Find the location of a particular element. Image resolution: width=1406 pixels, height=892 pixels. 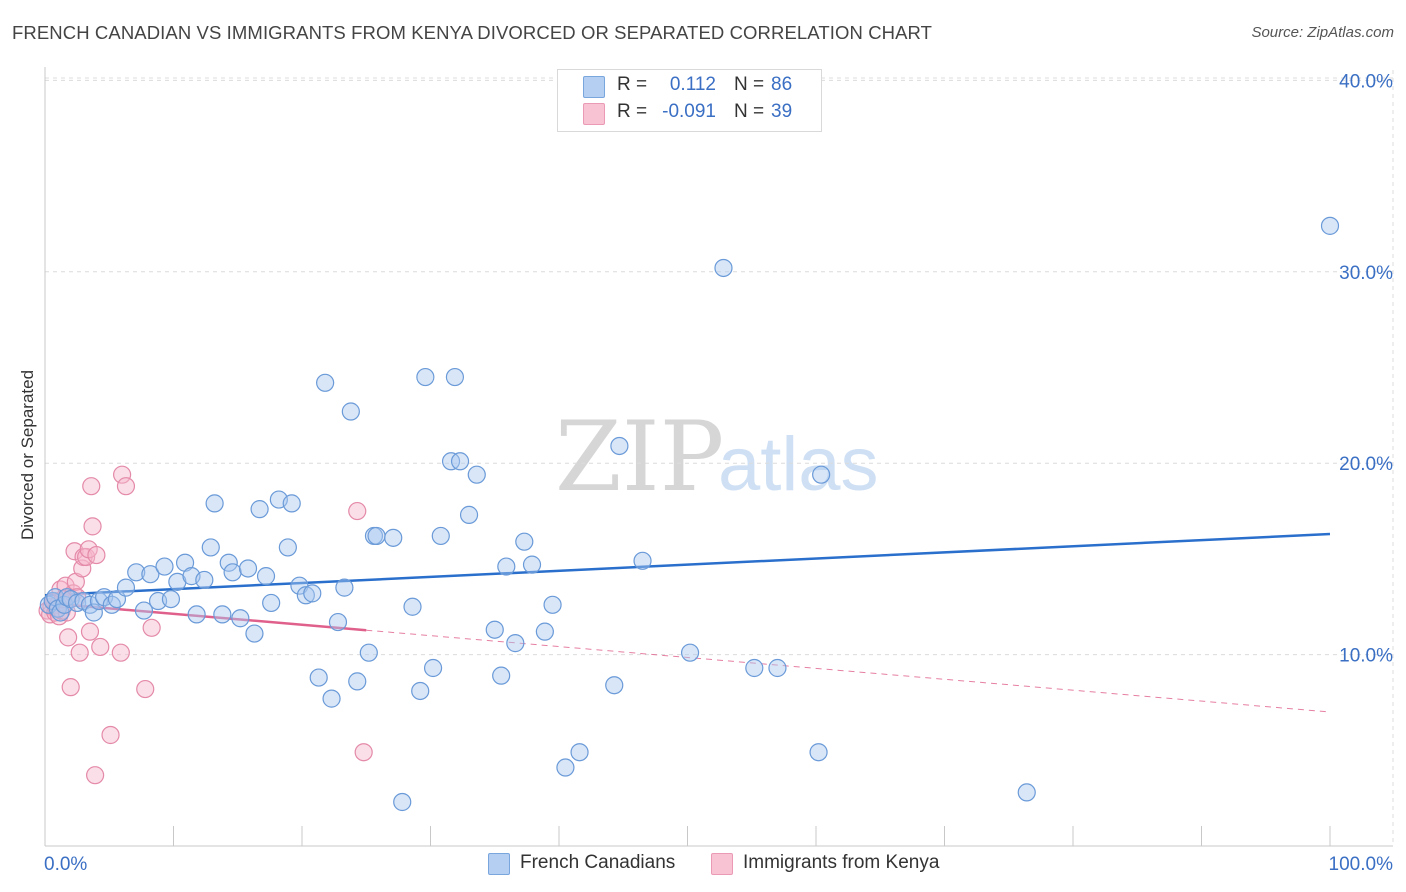

watermark-atlas: atlas is located at coordinates (798, 464).